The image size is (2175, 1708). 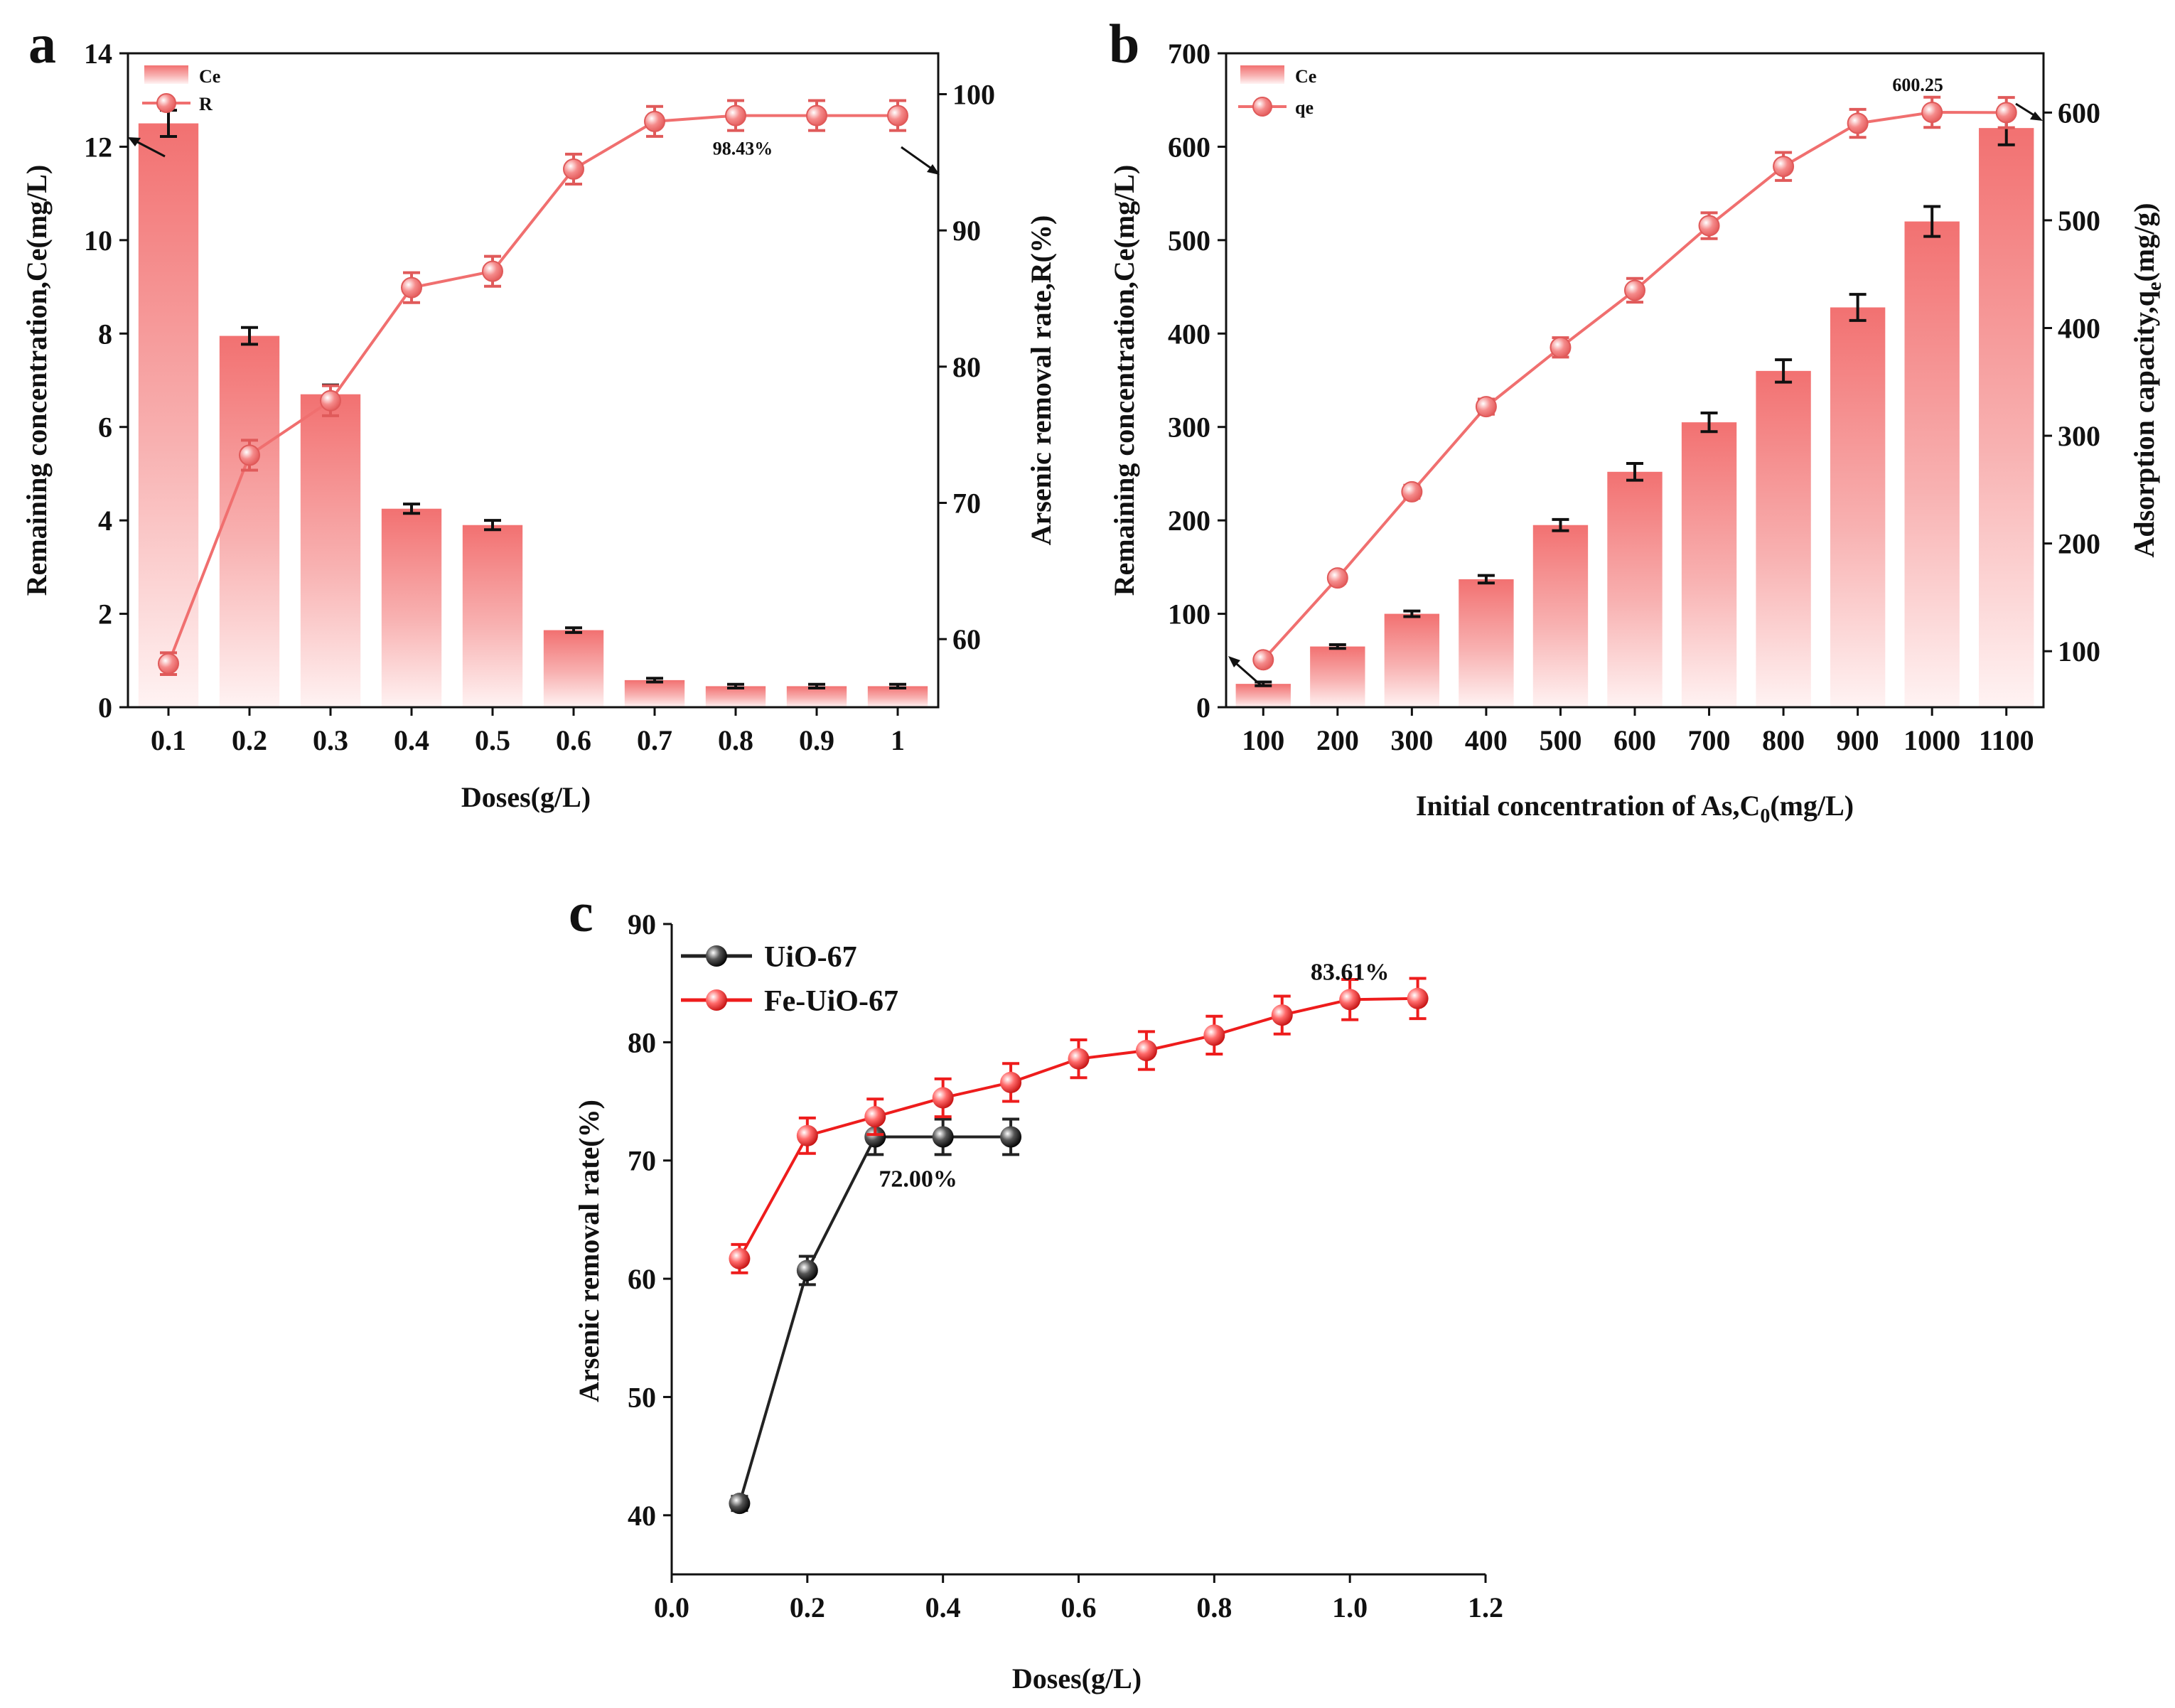 What do you see at coordinates (1350, 972) in the screenshot?
I see `panel-c-annotation-fe: 83.61%` at bounding box center [1350, 972].